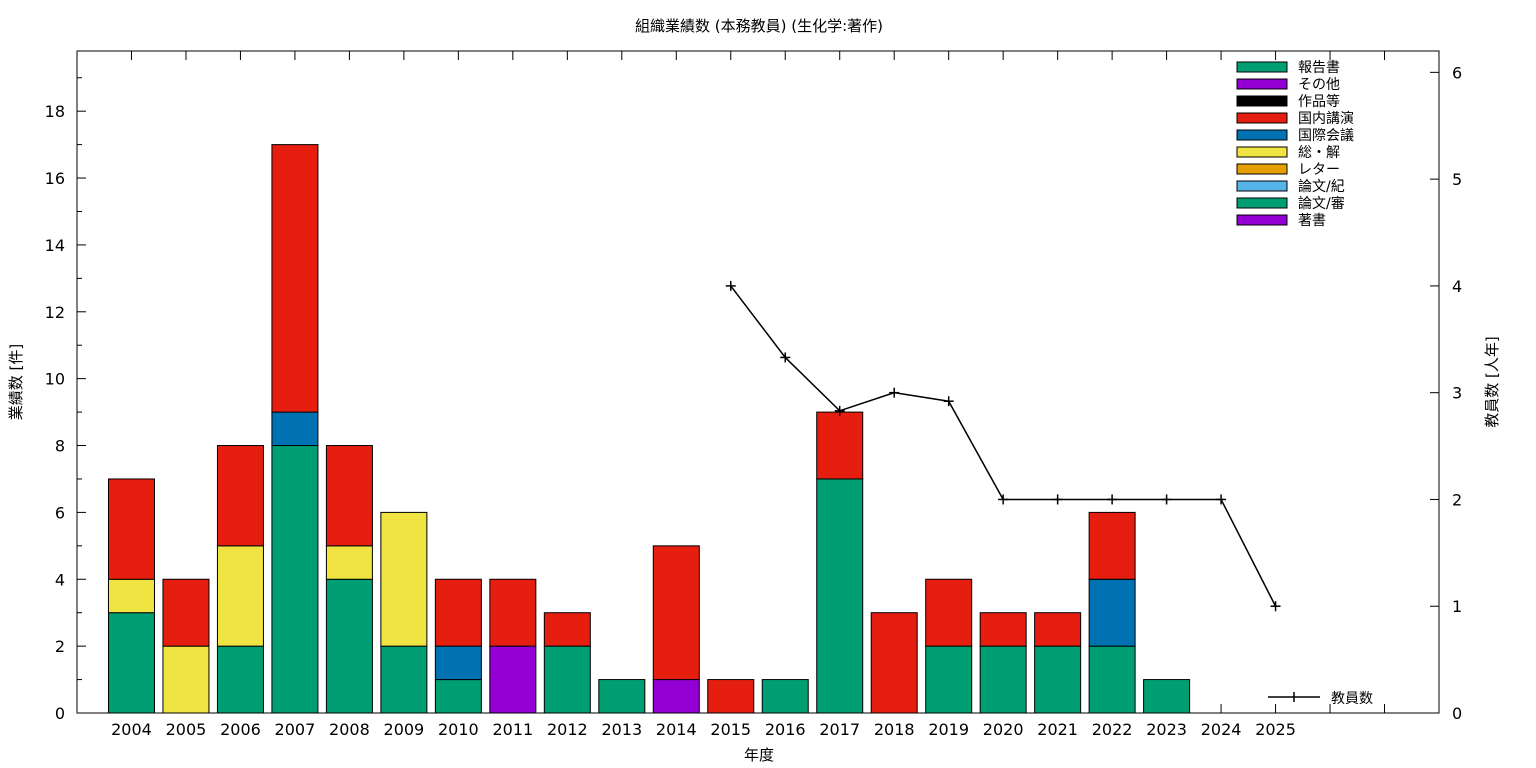  Describe the element at coordinates (16, 382) in the screenshot. I see `y-axis-label: 業績数 [件]` at that location.